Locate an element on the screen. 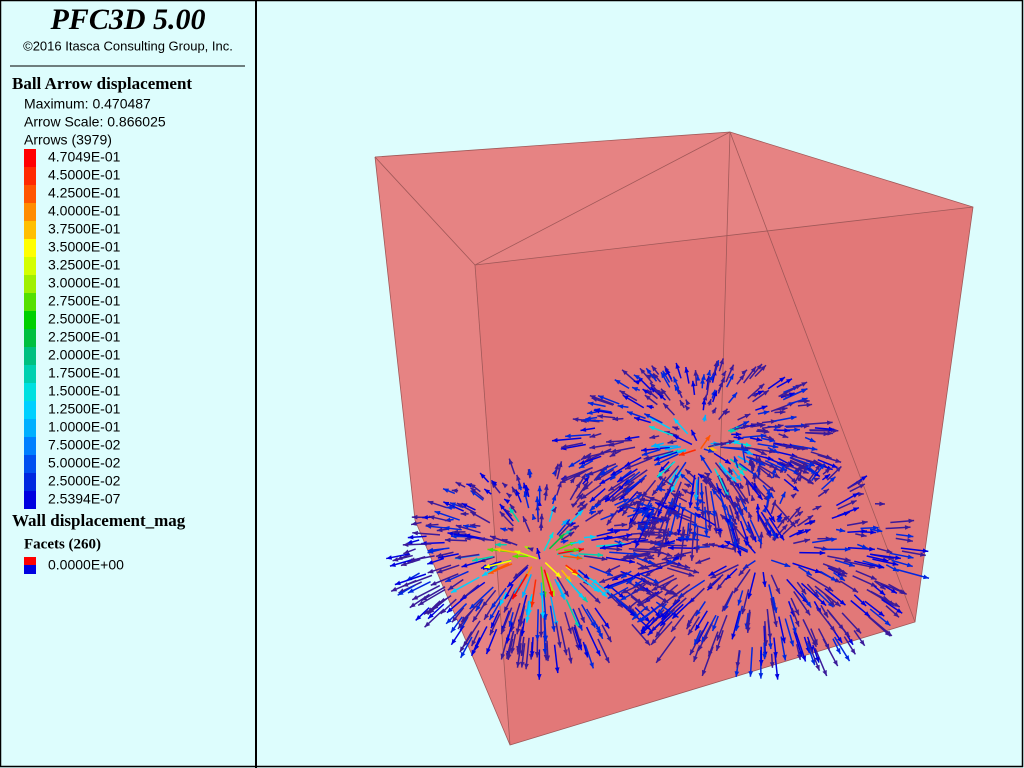 This screenshot has width=1024, height=768. legend-label: 4.7049E-01 is located at coordinates (84, 157).